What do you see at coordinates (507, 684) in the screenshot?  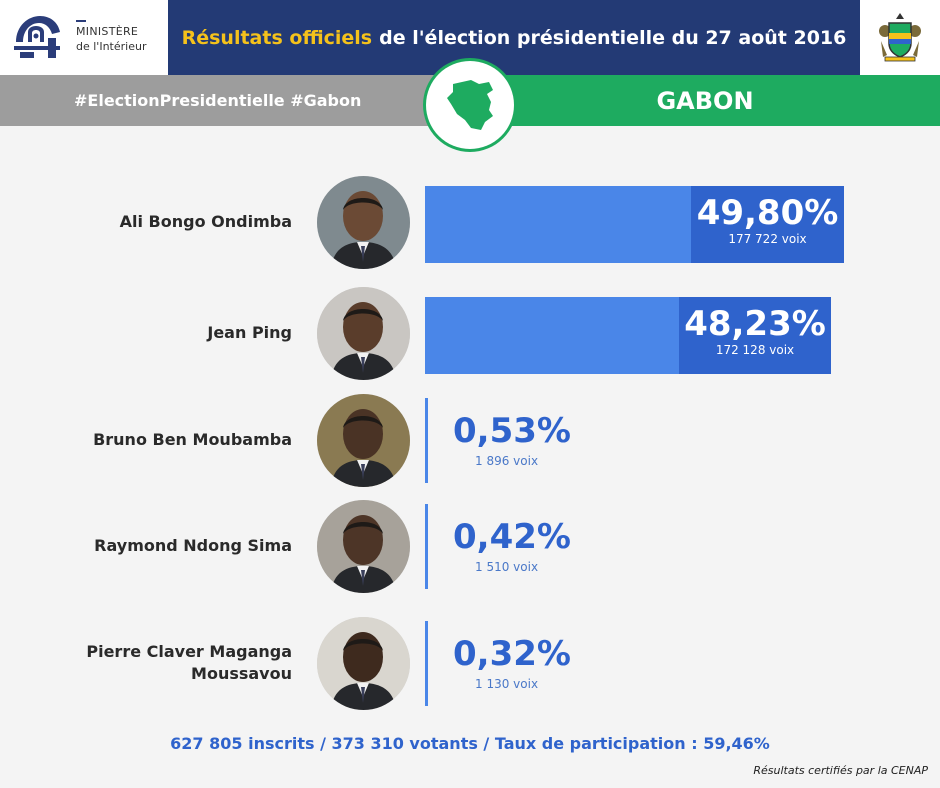 I see `result-votes: 1 130 voix` at bounding box center [507, 684].